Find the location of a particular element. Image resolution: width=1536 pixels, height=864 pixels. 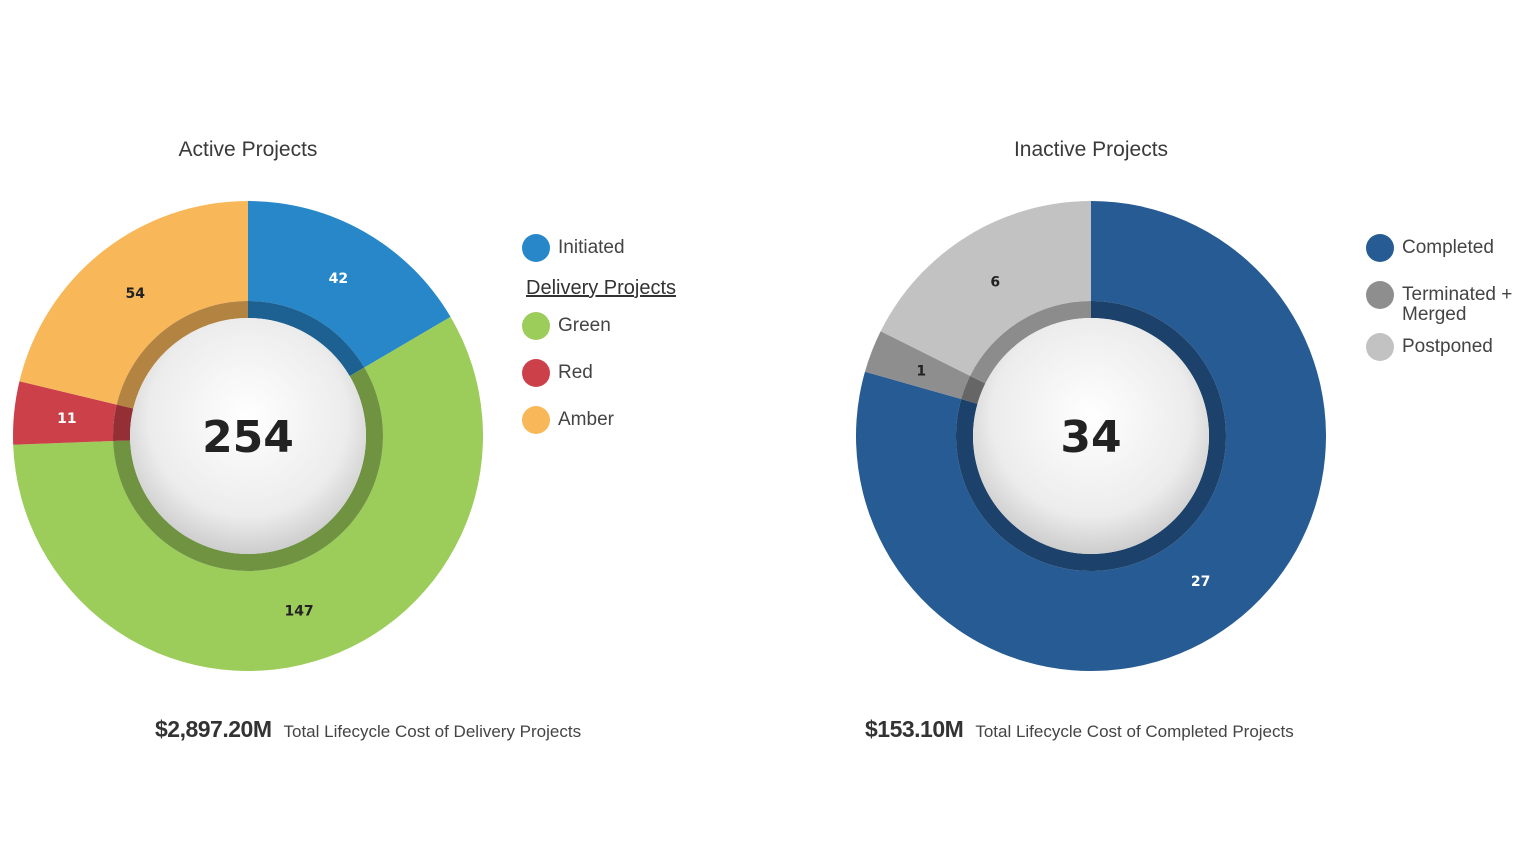

legend-label: Green is located at coordinates (584, 325).